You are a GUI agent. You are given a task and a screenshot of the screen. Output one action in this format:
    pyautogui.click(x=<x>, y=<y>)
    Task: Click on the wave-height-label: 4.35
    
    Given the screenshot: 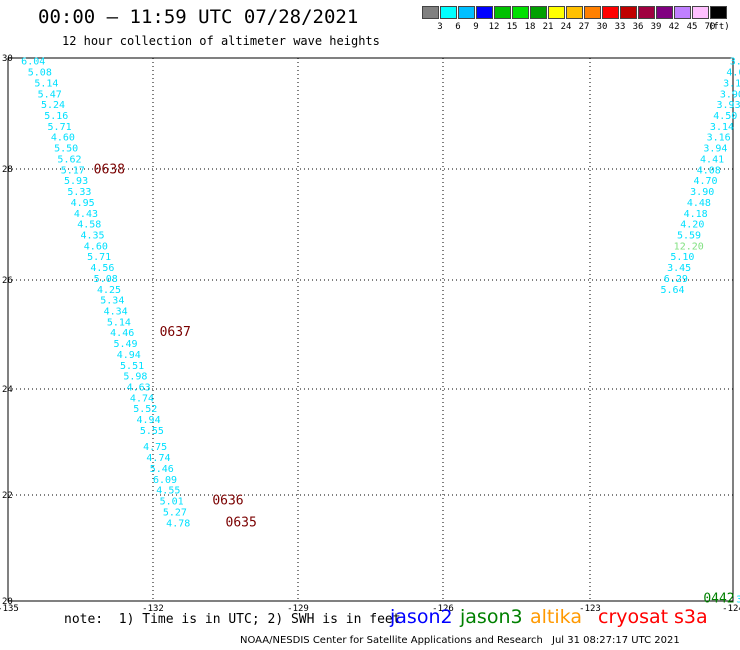 What is the action you would take?
    pyautogui.click(x=93, y=235)
    